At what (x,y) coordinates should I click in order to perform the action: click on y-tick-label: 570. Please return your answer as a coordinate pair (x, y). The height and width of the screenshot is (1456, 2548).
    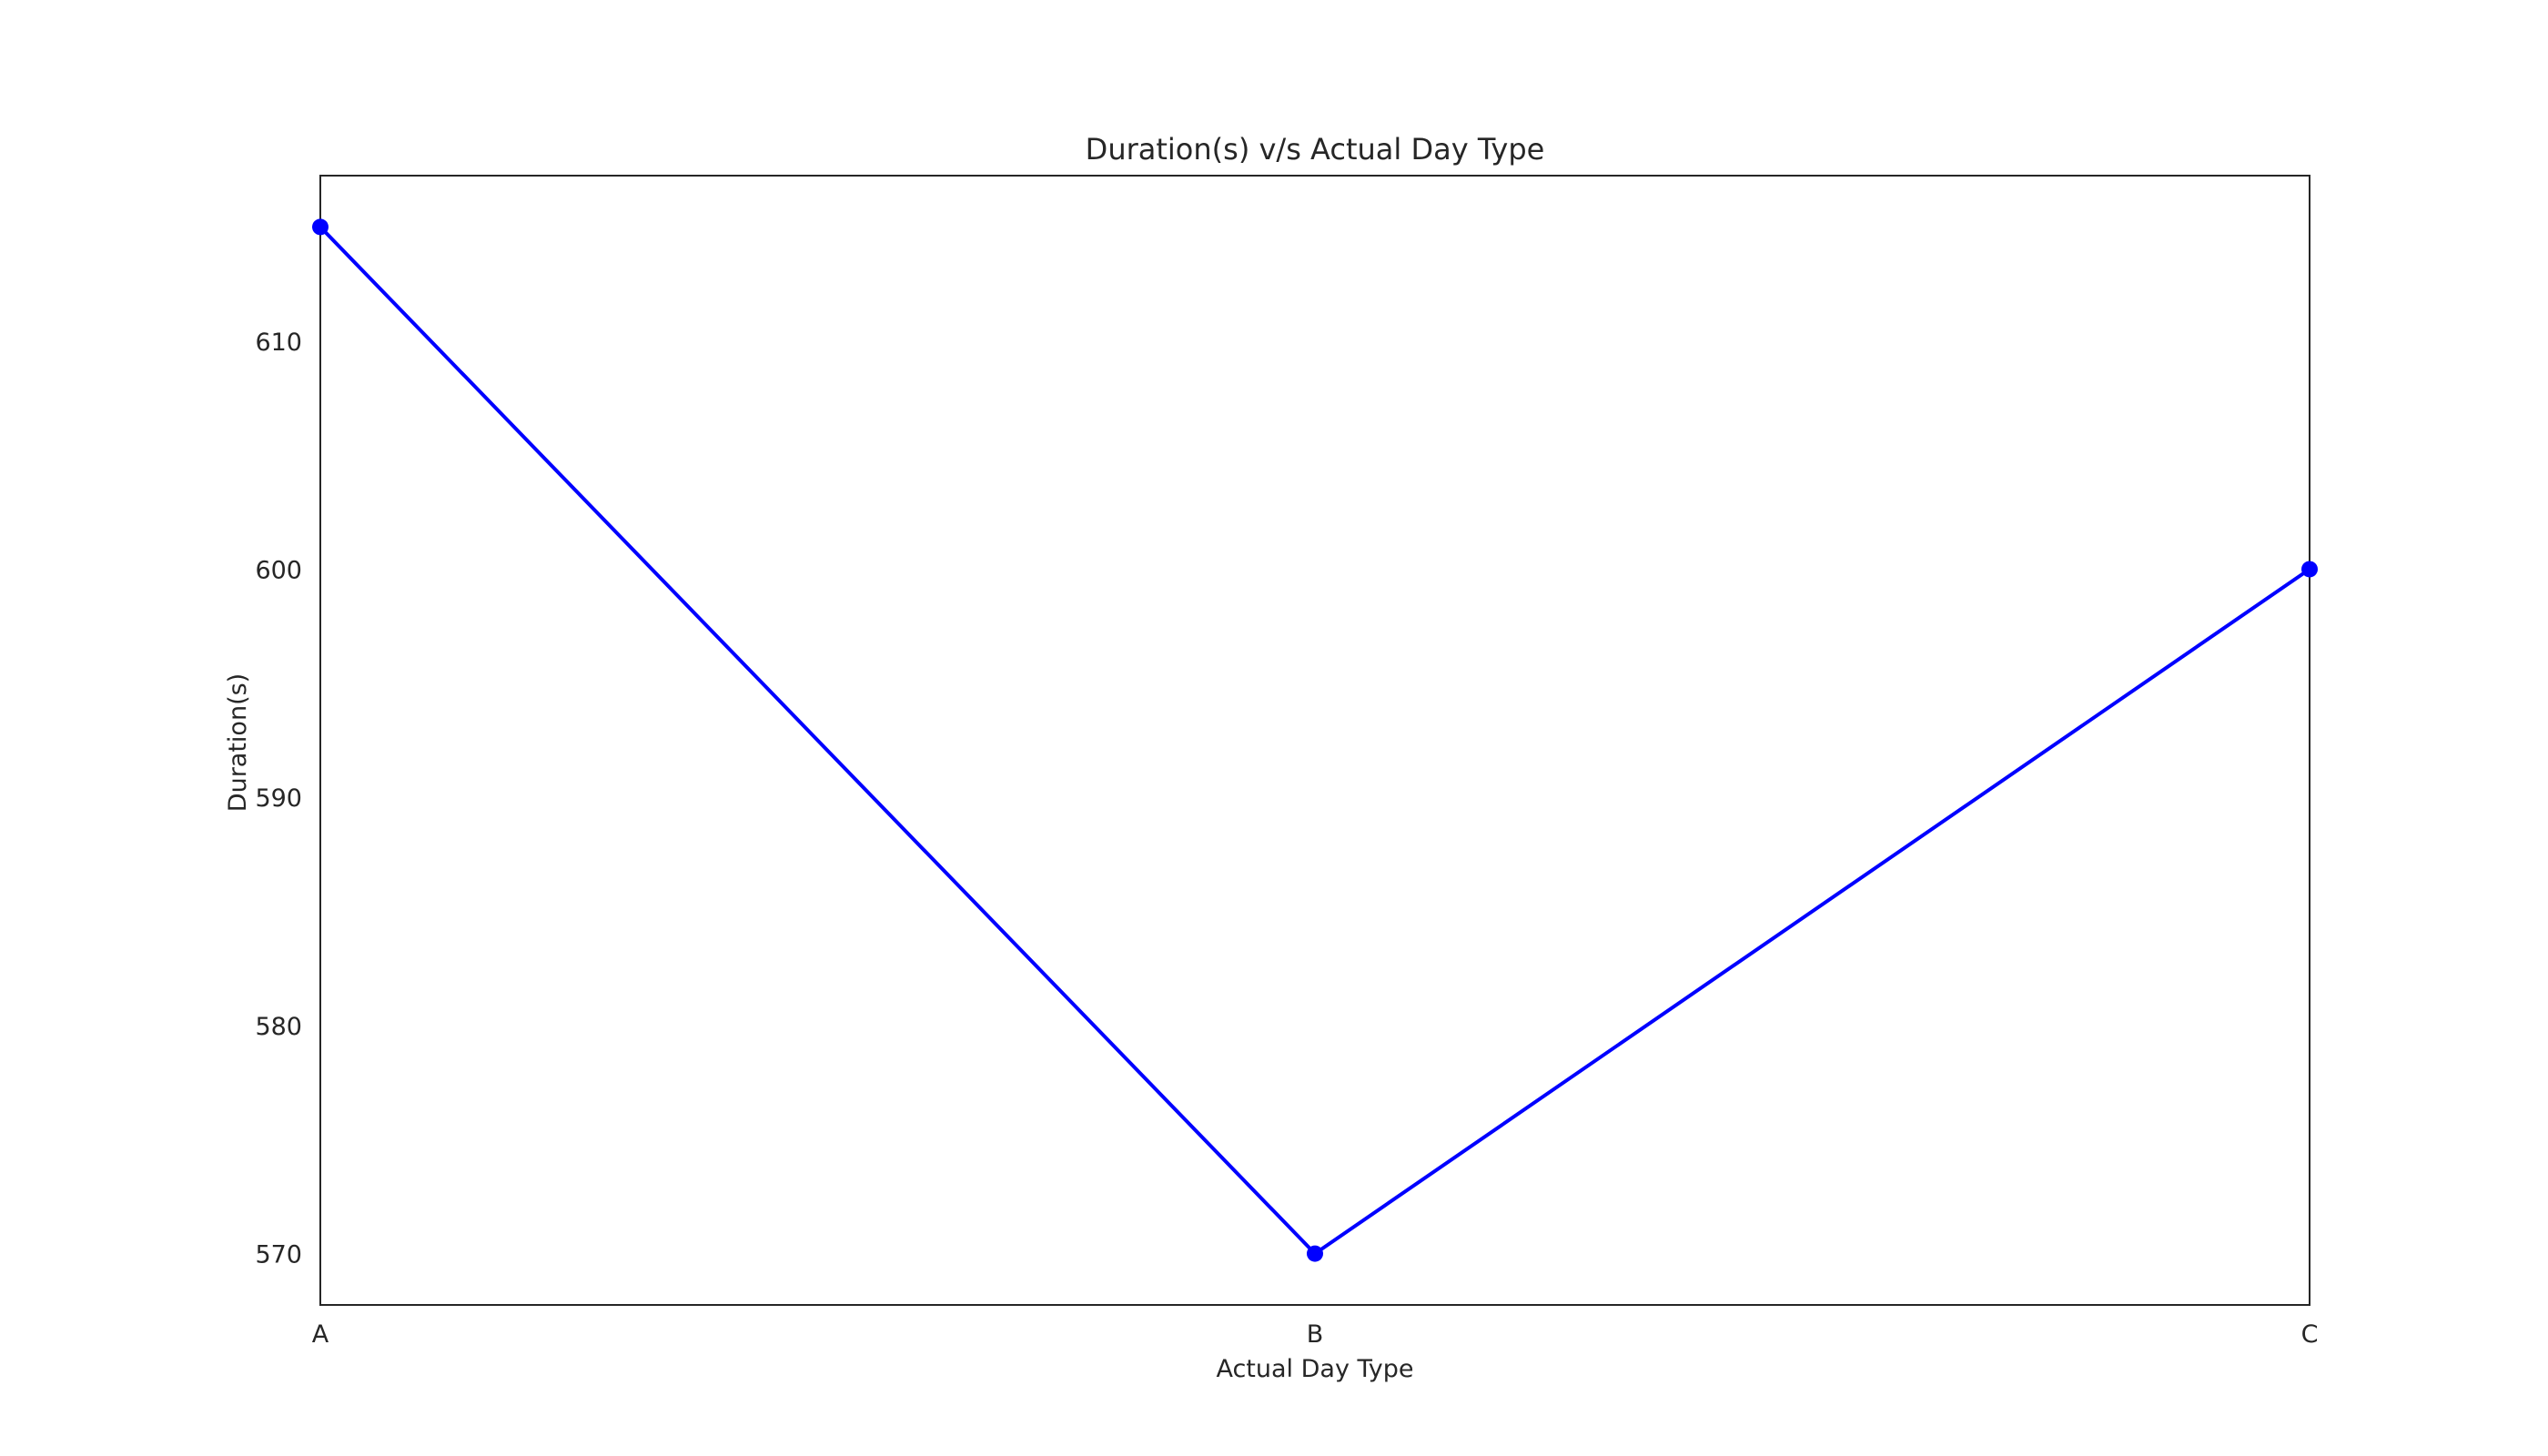
    Looking at the image, I should click on (279, 1255).